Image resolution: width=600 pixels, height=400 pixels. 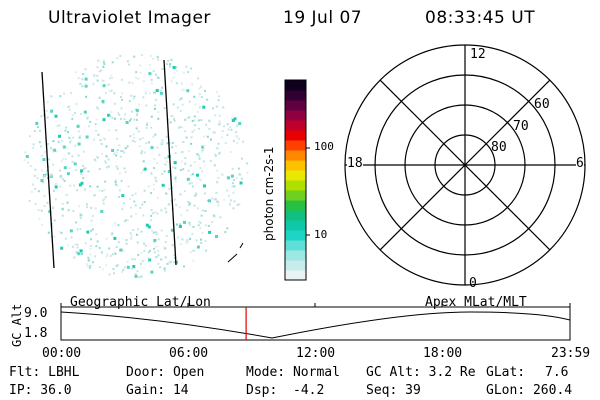 What do you see at coordinates (478, 54) in the screenshot?
I see `mlt-label-12: 12` at bounding box center [478, 54].